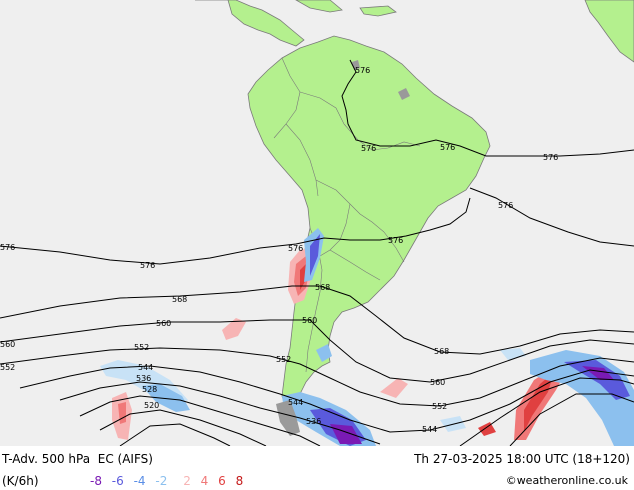  I want to click on land-central-america, so click(250, 23).